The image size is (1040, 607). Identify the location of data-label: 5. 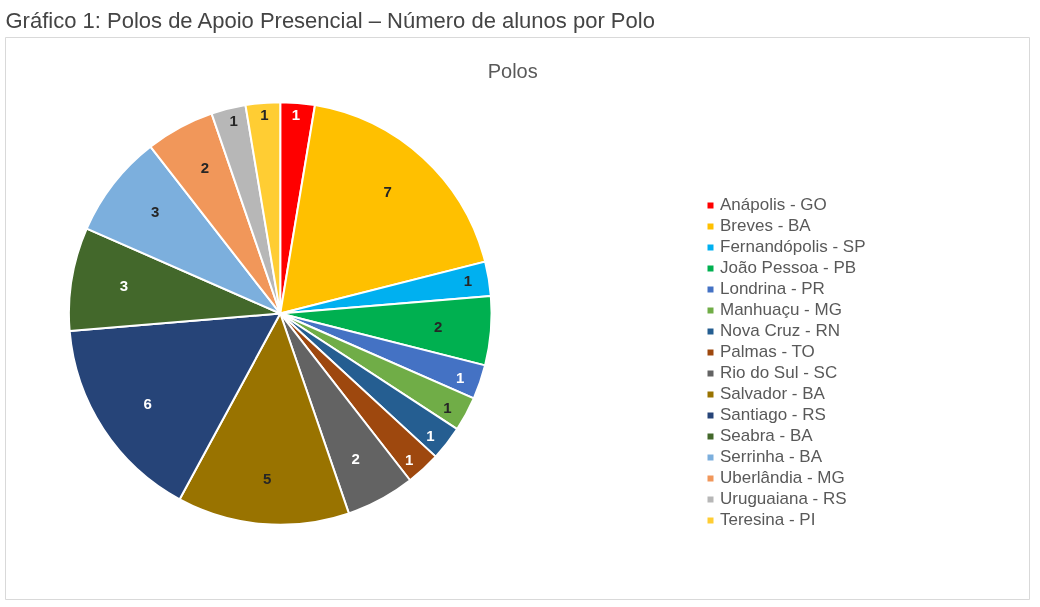
(267, 478).